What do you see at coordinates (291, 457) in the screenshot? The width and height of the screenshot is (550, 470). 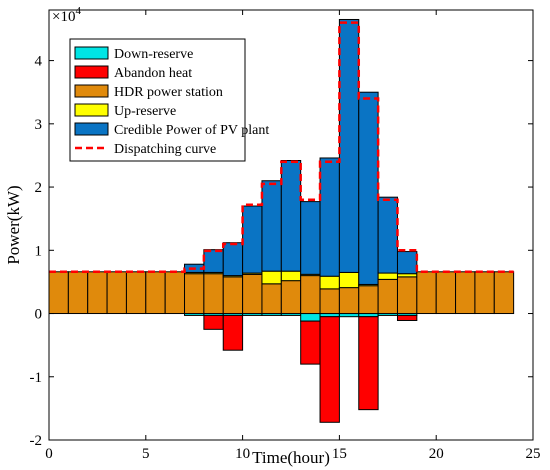 I see `x-axis-label: Time(hour)` at bounding box center [291, 457].